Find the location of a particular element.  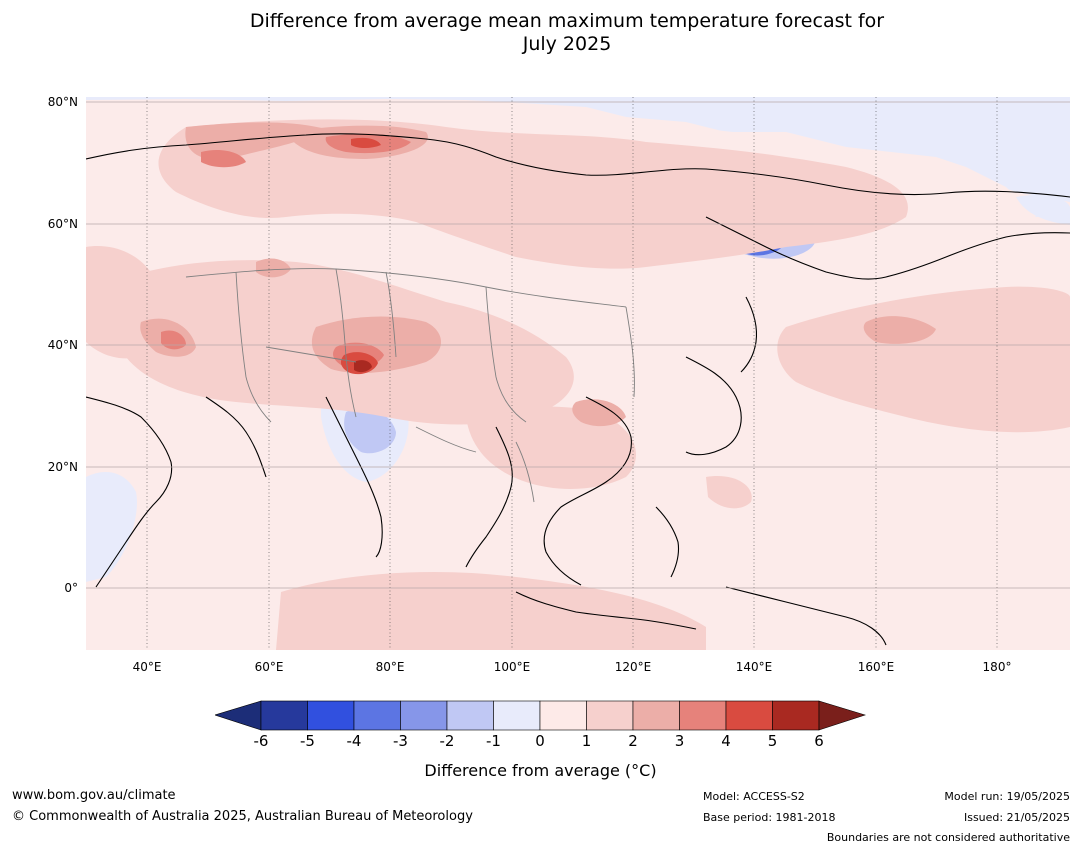

footer-issued: Issued: 21/05/2025 is located at coordinates (1016, 817).